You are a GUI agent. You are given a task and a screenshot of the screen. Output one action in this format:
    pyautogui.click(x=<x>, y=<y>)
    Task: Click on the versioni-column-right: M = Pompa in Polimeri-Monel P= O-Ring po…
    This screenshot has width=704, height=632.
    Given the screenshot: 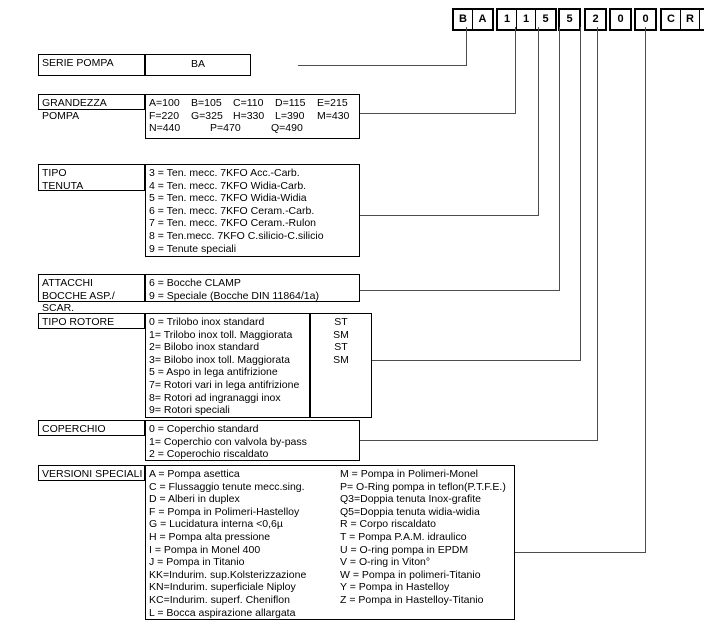 What is the action you would take?
    pyautogui.click(x=423, y=537)
    